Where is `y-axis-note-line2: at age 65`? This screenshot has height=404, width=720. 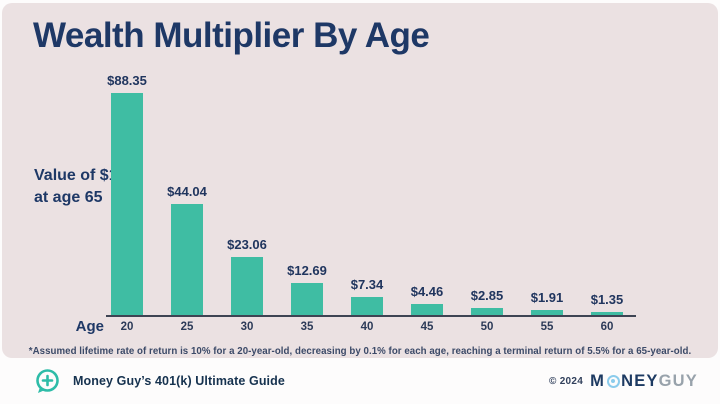 y-axis-note-line2: at age 65 is located at coordinates (68, 197).